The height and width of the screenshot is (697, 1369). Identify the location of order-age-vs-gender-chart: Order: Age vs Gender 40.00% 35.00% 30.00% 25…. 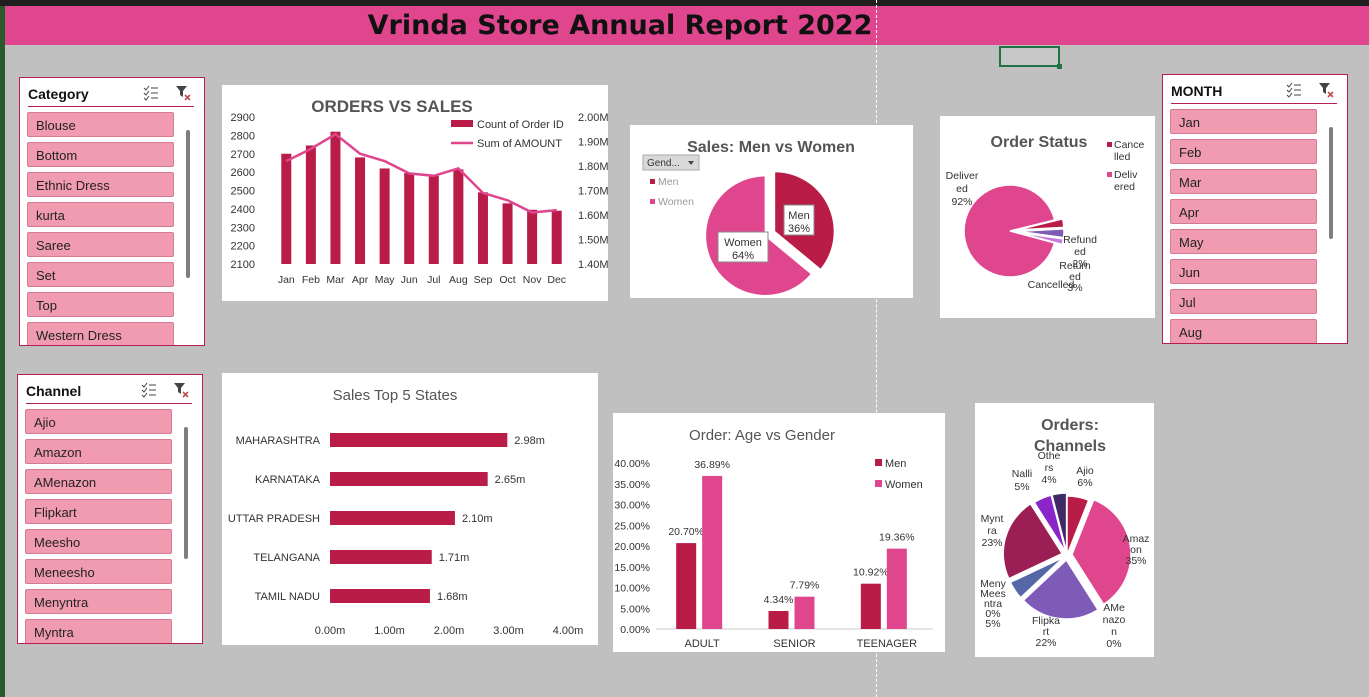
(779, 532).